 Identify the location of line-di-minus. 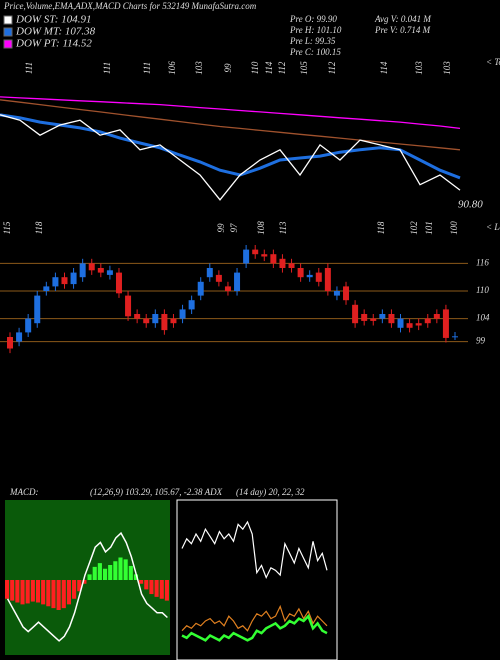
(254, 627).